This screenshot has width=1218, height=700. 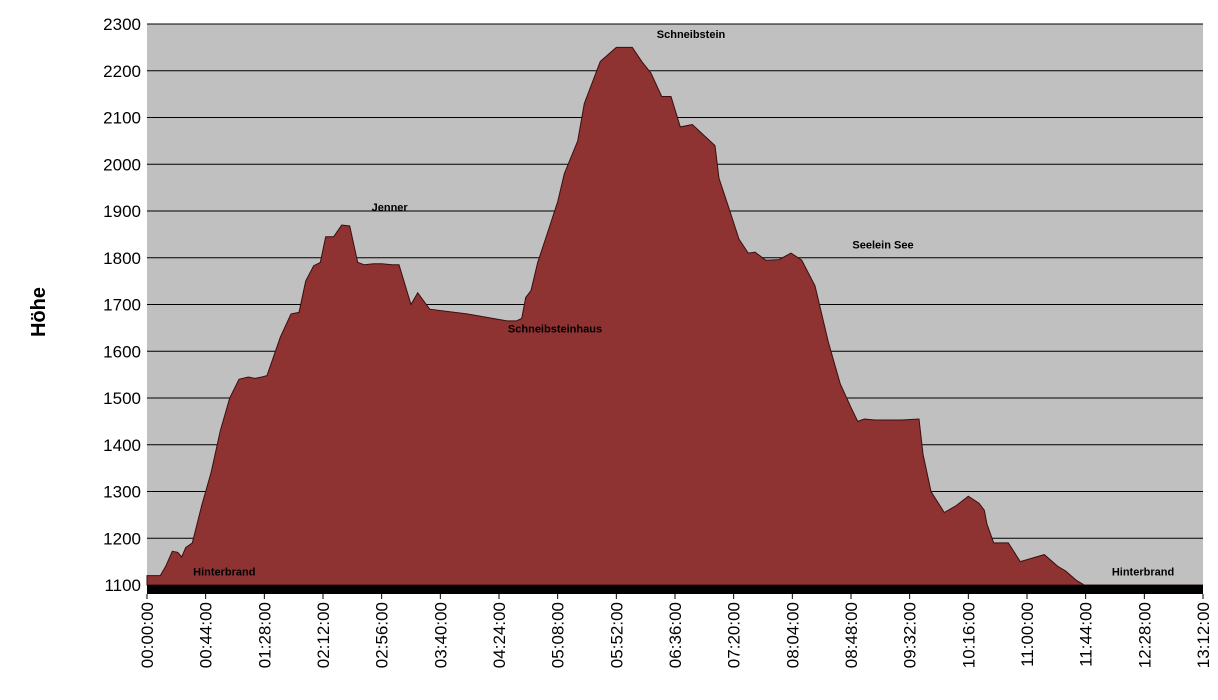 What do you see at coordinates (558, 635) in the screenshot?
I see `x-tick-label: 05:08:00` at bounding box center [558, 635].